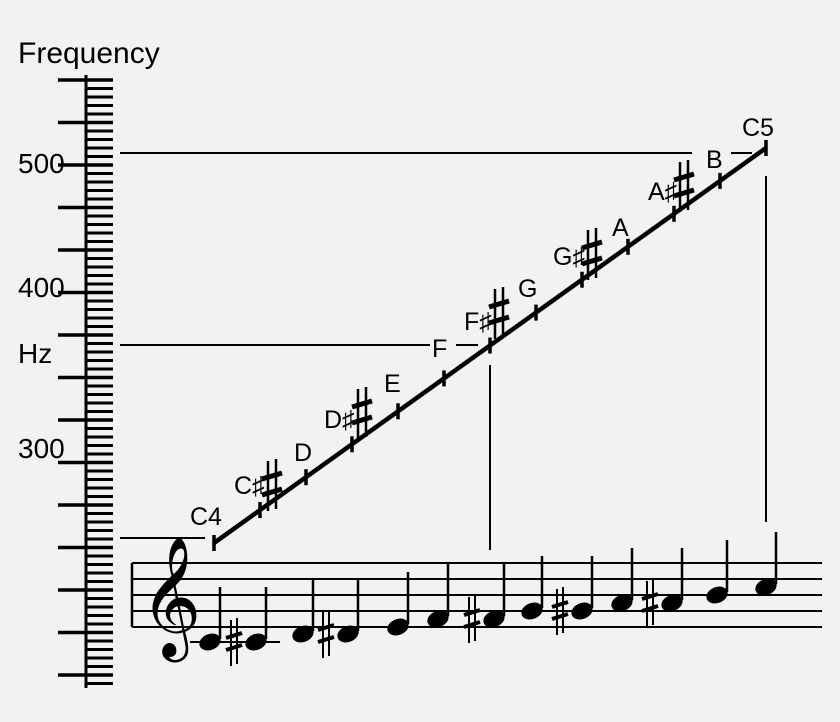 This screenshot has height=722, width=840. What do you see at coordinates (758, 128) in the screenshot?
I see `note-label-c5: C5` at bounding box center [758, 128].